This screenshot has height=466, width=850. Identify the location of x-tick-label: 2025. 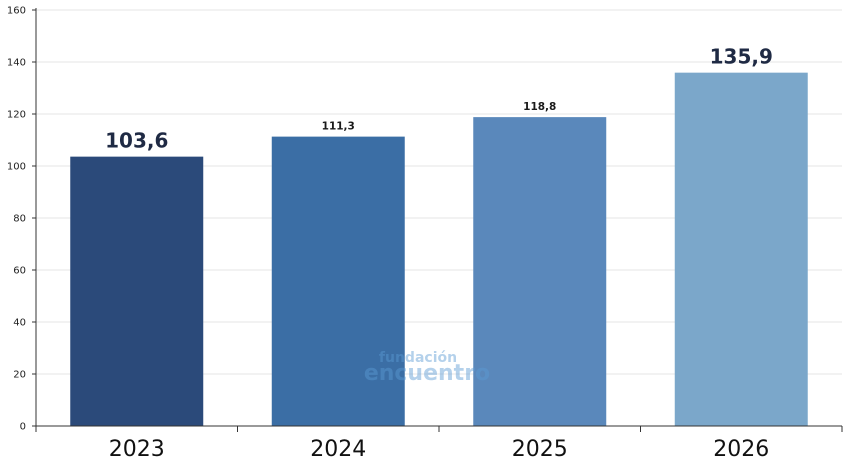
(540, 449).